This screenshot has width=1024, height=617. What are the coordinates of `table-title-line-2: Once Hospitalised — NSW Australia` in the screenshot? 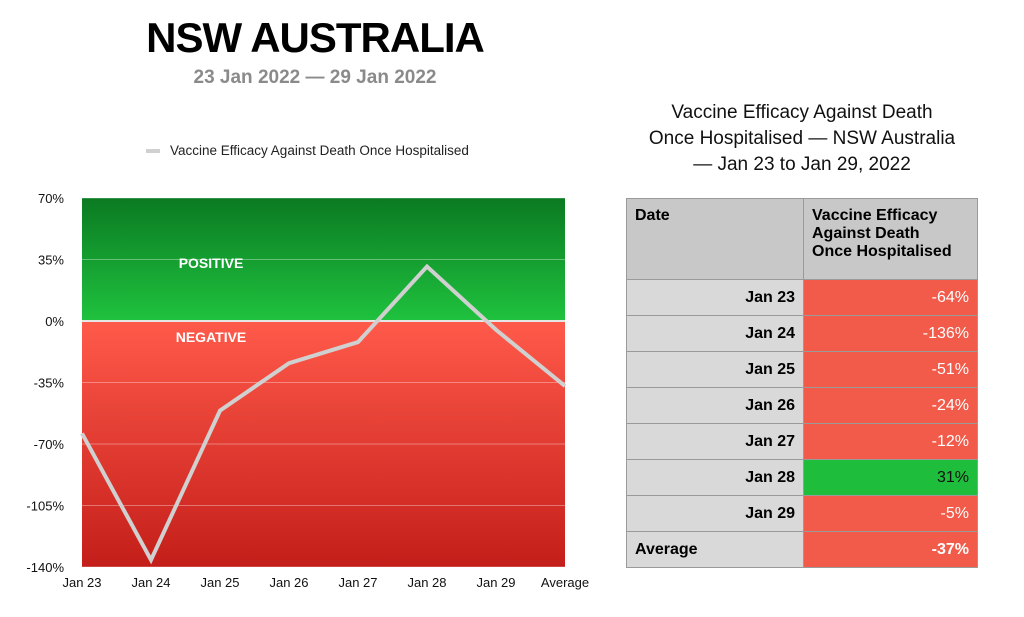 It's located at (802, 138).